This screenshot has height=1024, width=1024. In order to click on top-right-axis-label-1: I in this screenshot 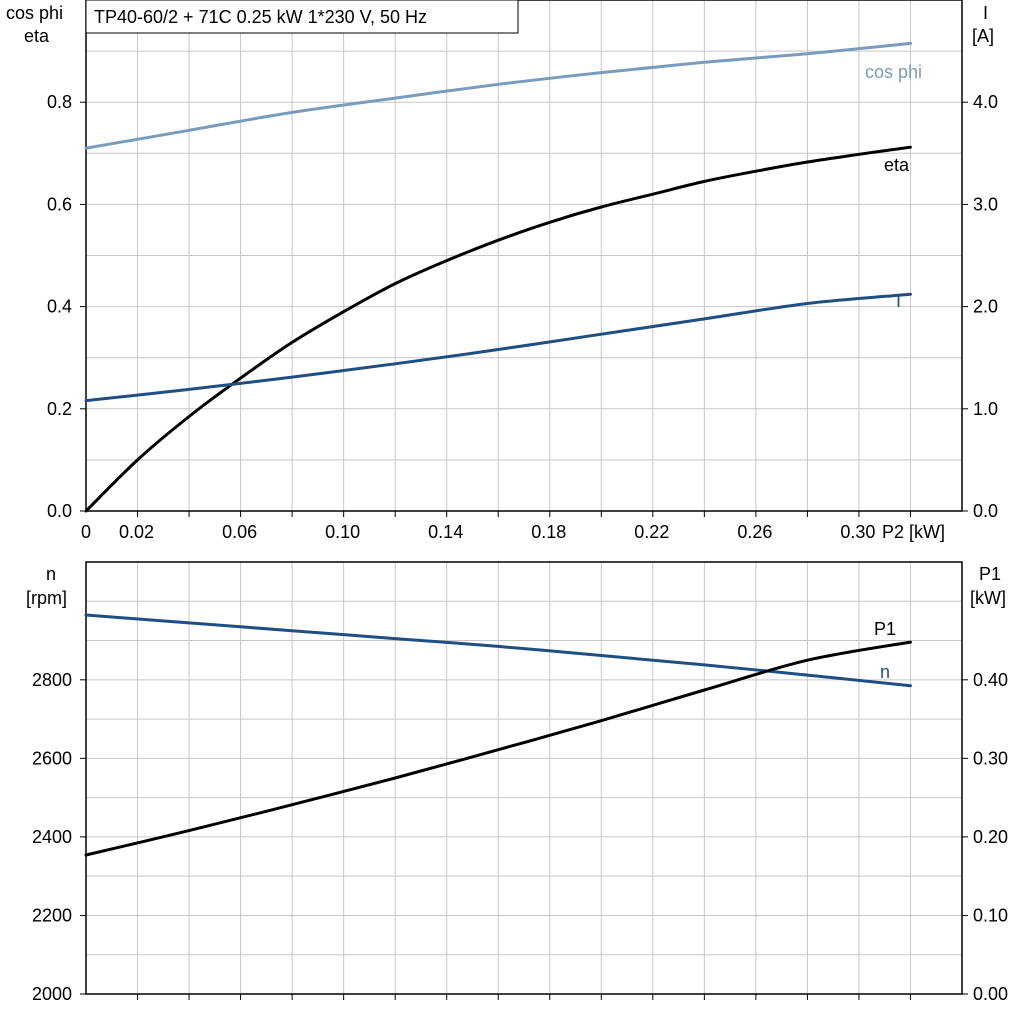, I will do `click(985, 13)`.